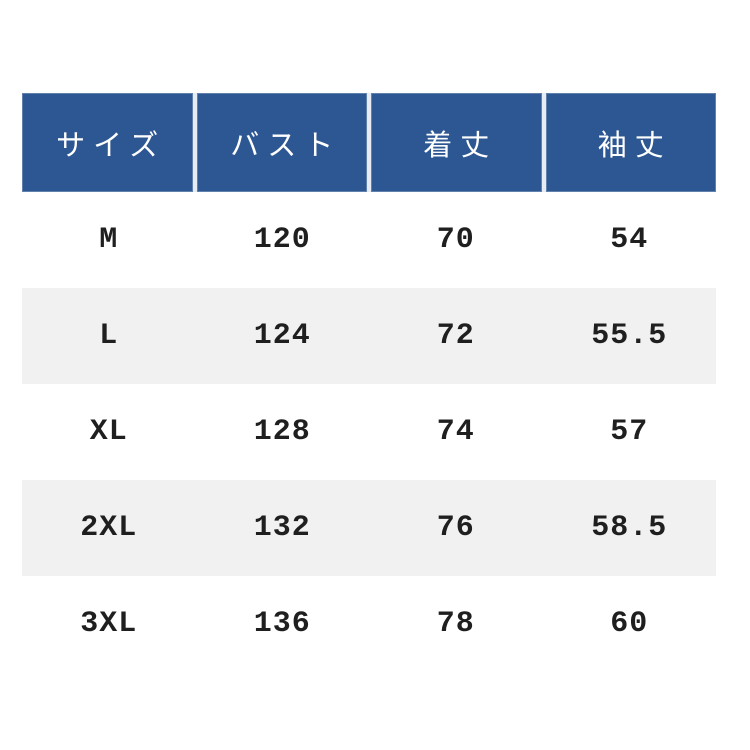 The height and width of the screenshot is (750, 750). Describe the element at coordinates (369, 432) in the screenshot. I see `table-row-xl: XL 128 74 57` at that location.